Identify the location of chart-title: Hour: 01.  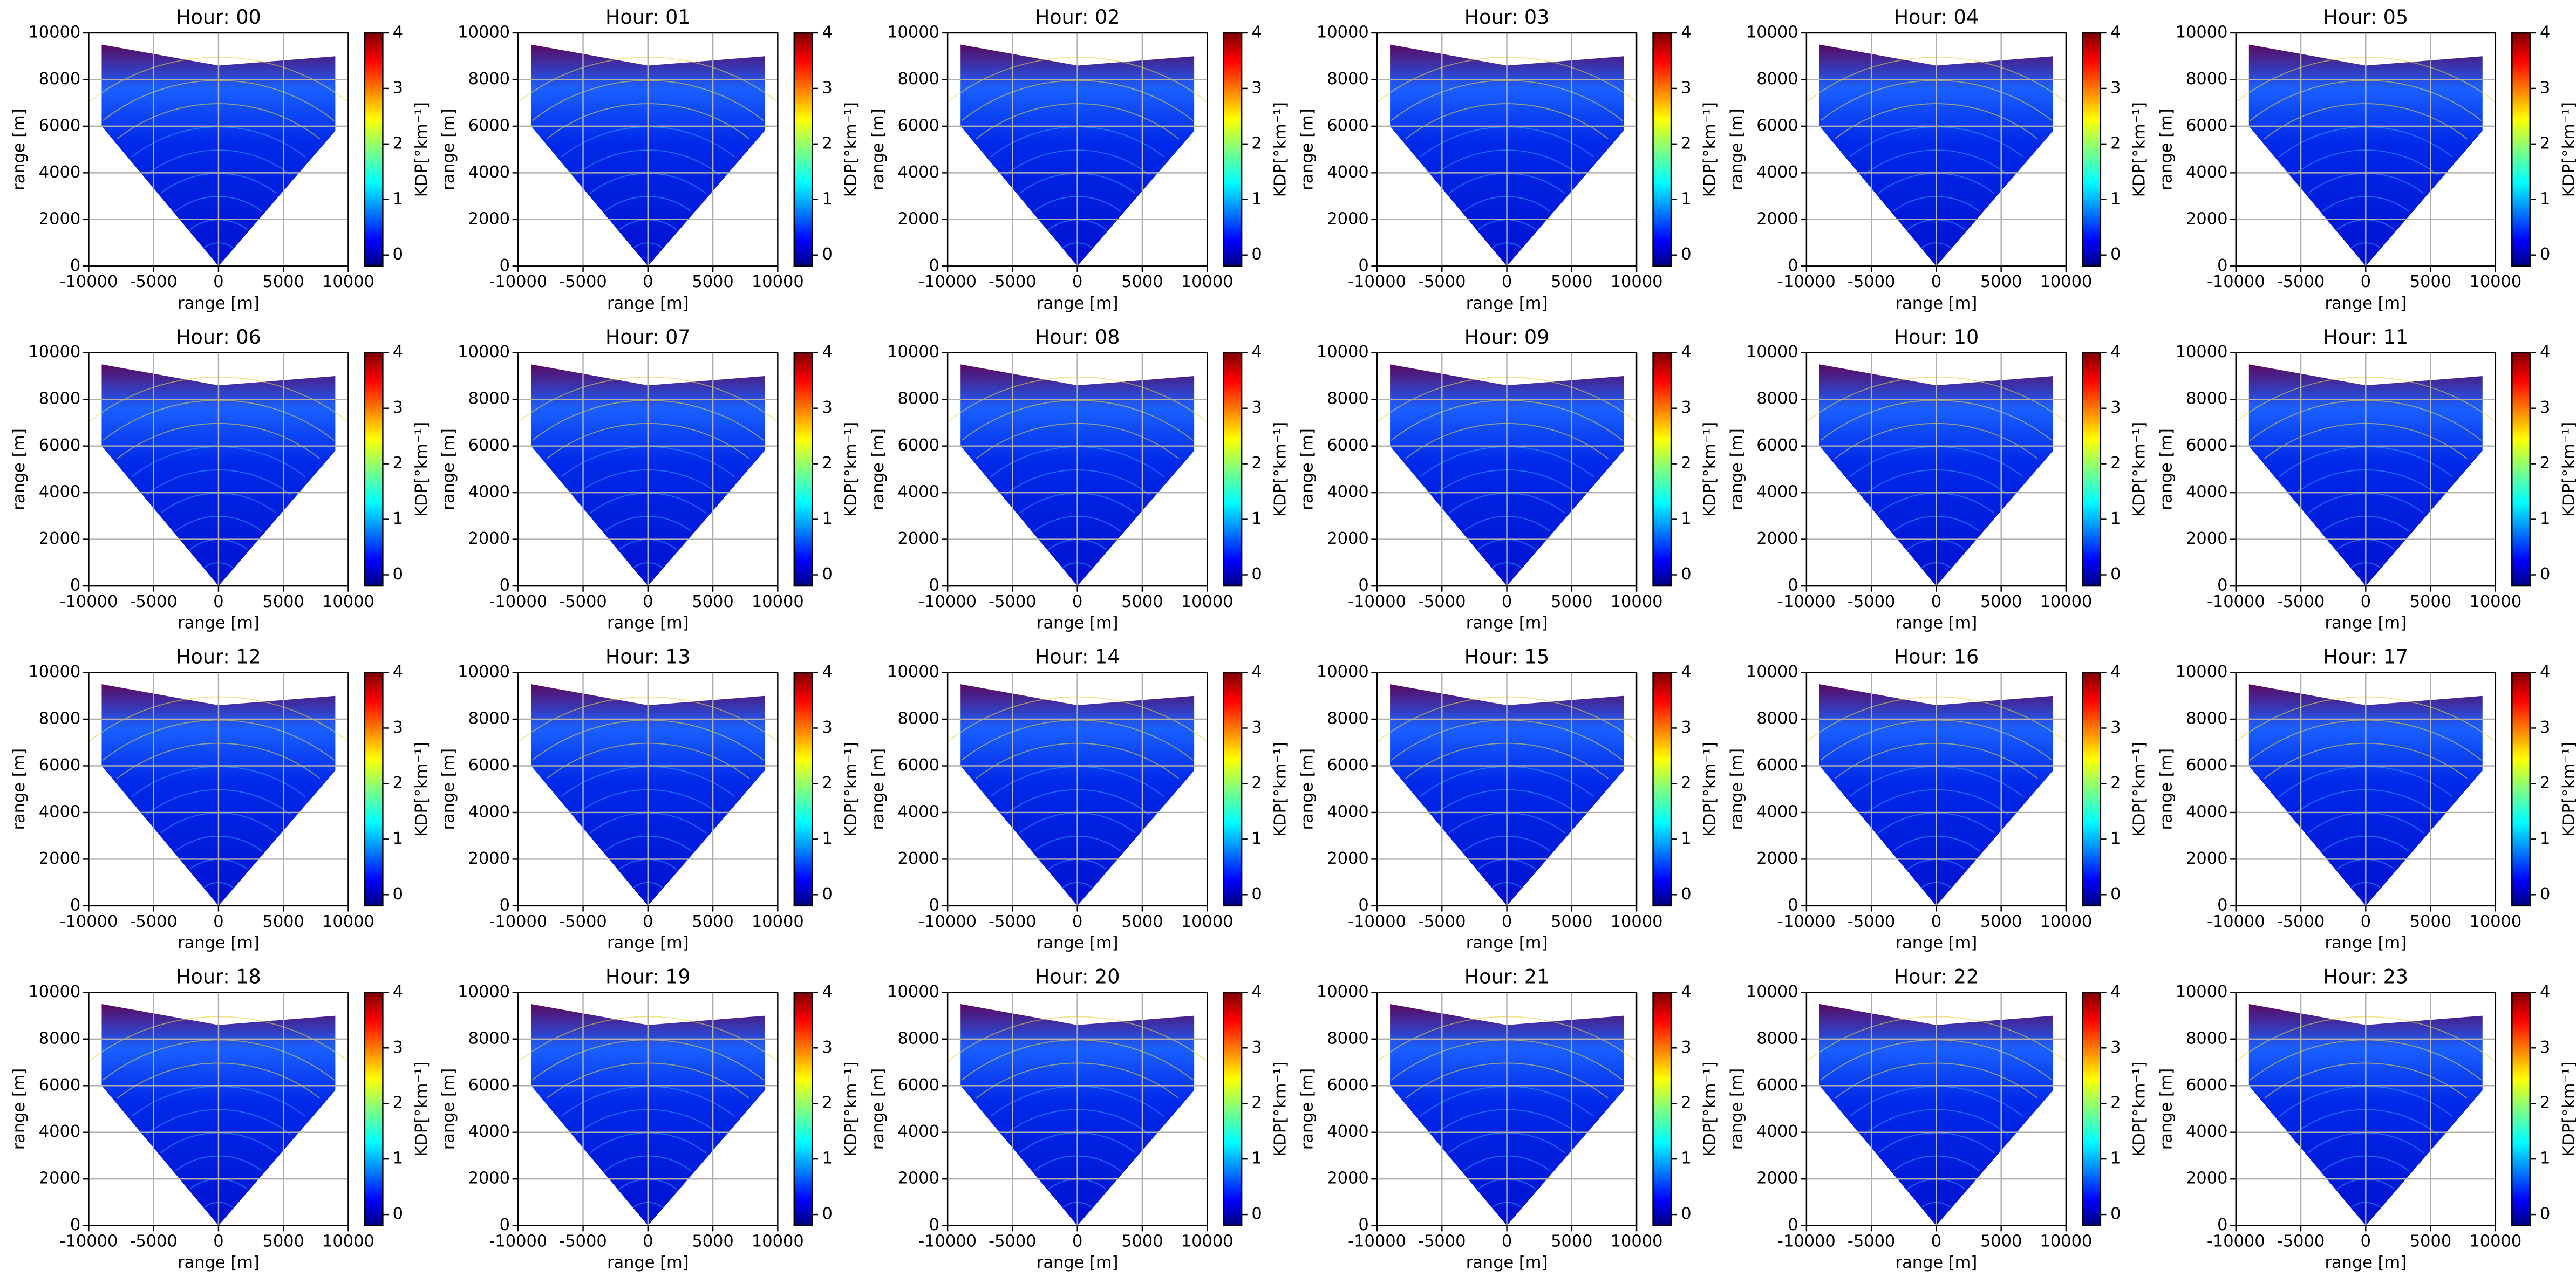
(648, 17).